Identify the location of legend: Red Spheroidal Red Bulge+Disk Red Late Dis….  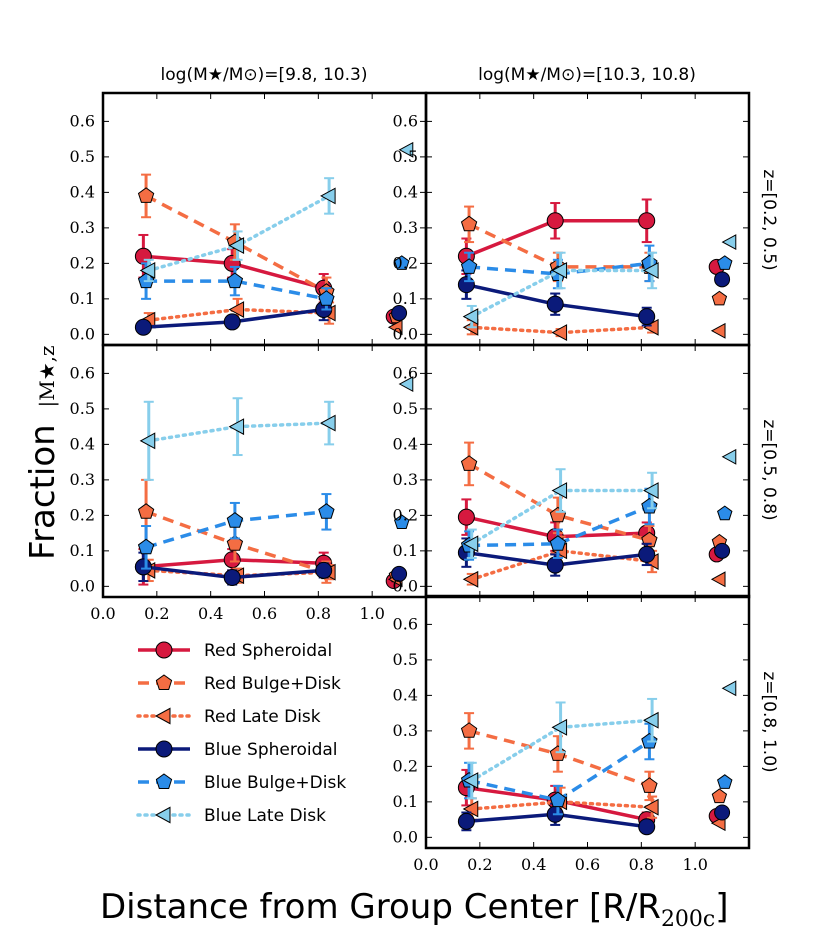
(241, 733).